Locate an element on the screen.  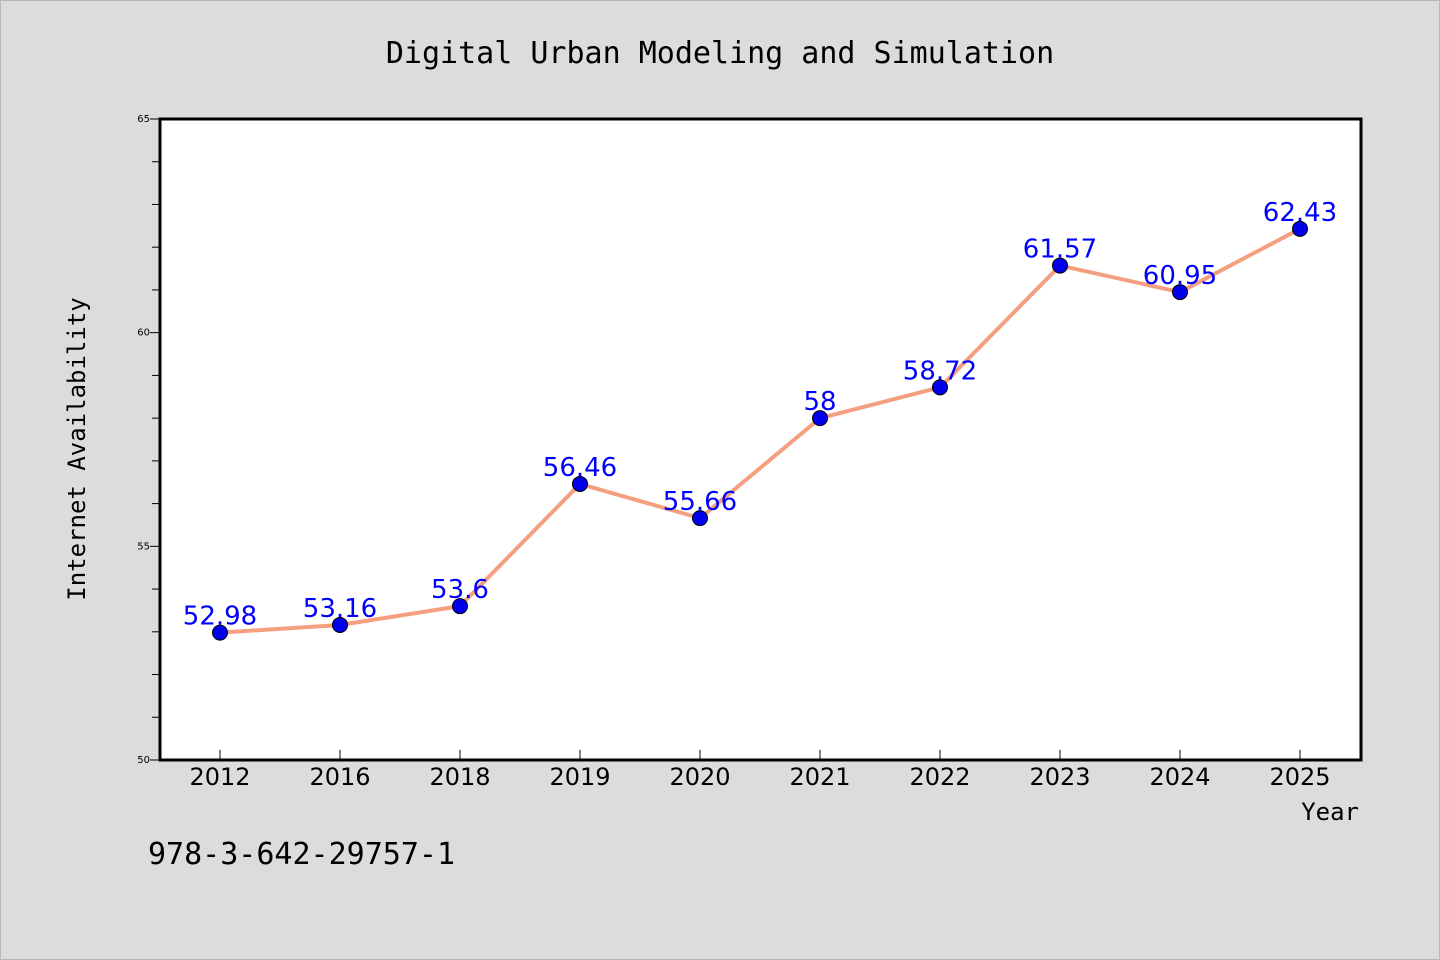
data-label: 61.57 is located at coordinates (1060, 250).